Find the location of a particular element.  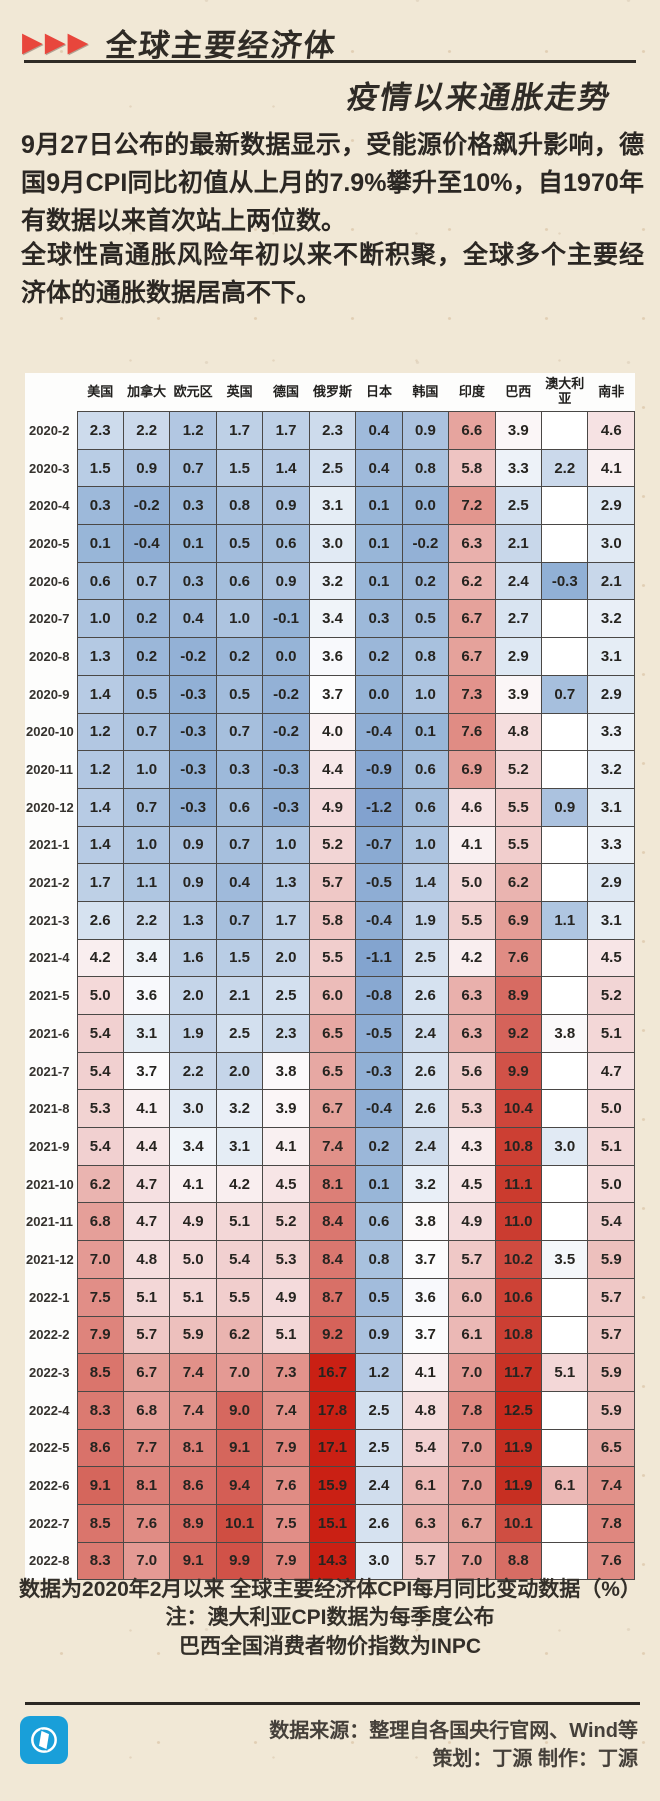

heatmap-cell: 11.7 is located at coordinates (518, 1372).